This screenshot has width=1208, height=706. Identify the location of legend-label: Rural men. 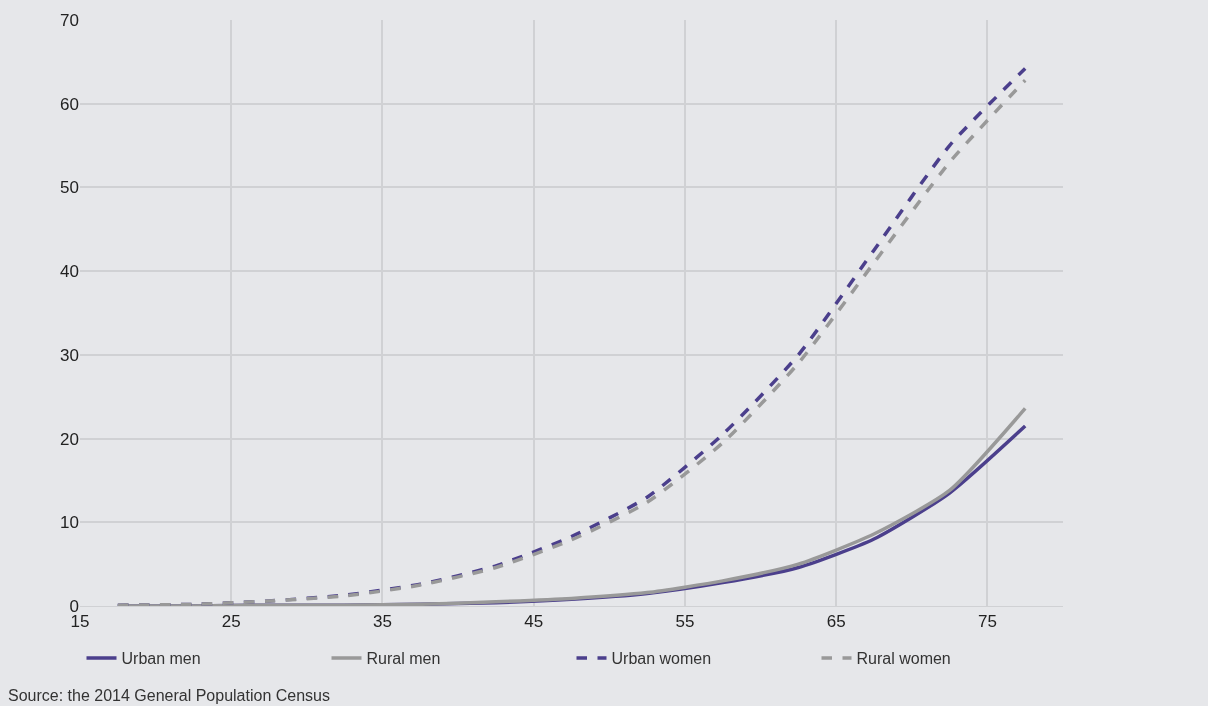
(403, 659).